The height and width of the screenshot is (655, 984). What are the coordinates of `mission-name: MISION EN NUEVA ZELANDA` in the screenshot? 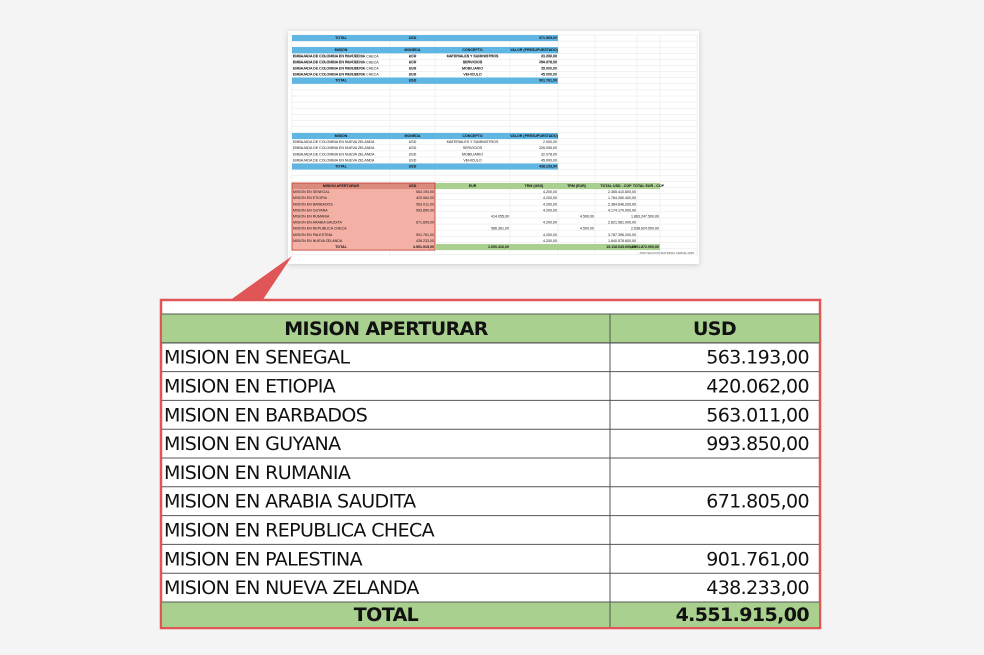 It's located at (291, 588).